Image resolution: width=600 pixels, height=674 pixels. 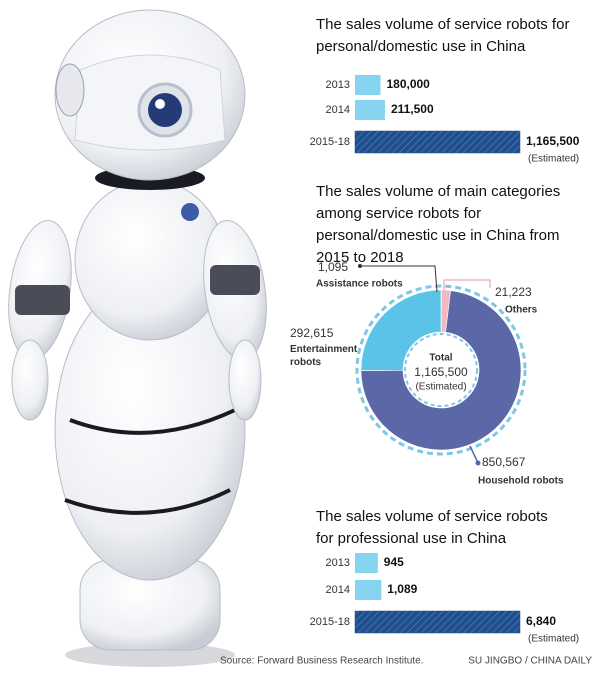 I want to click on chart-title: for professional use in China, so click(x=411, y=538).